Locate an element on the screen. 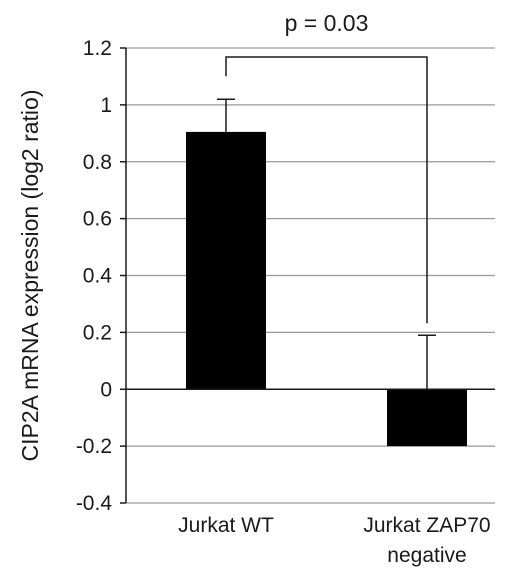 The width and height of the screenshot is (517, 576). y-tick-label-4: 0.4 is located at coordinates (98, 276).